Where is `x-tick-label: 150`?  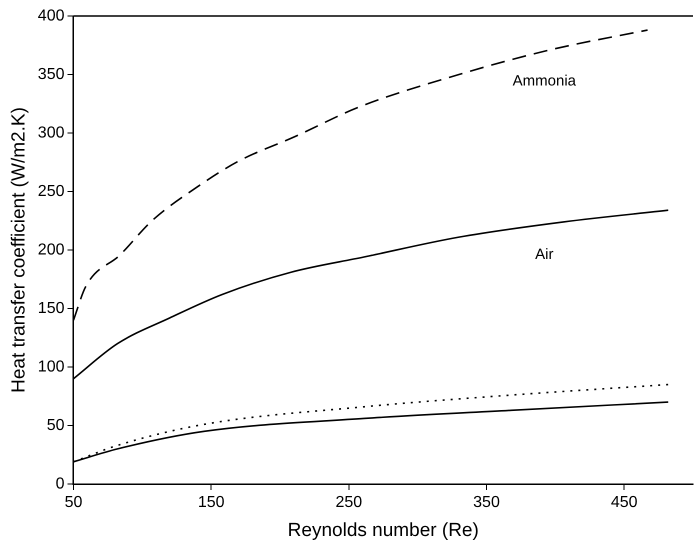
x-tick-label: 150 is located at coordinates (211, 503).